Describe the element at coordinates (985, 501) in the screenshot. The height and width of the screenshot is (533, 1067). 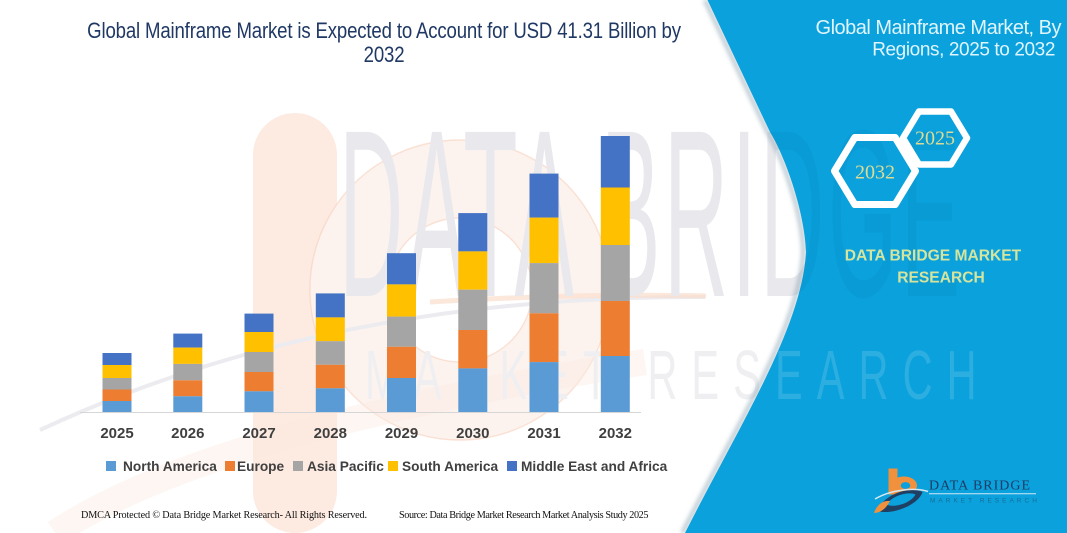
I see `svg-text: MARKET RESEARCH` at that location.